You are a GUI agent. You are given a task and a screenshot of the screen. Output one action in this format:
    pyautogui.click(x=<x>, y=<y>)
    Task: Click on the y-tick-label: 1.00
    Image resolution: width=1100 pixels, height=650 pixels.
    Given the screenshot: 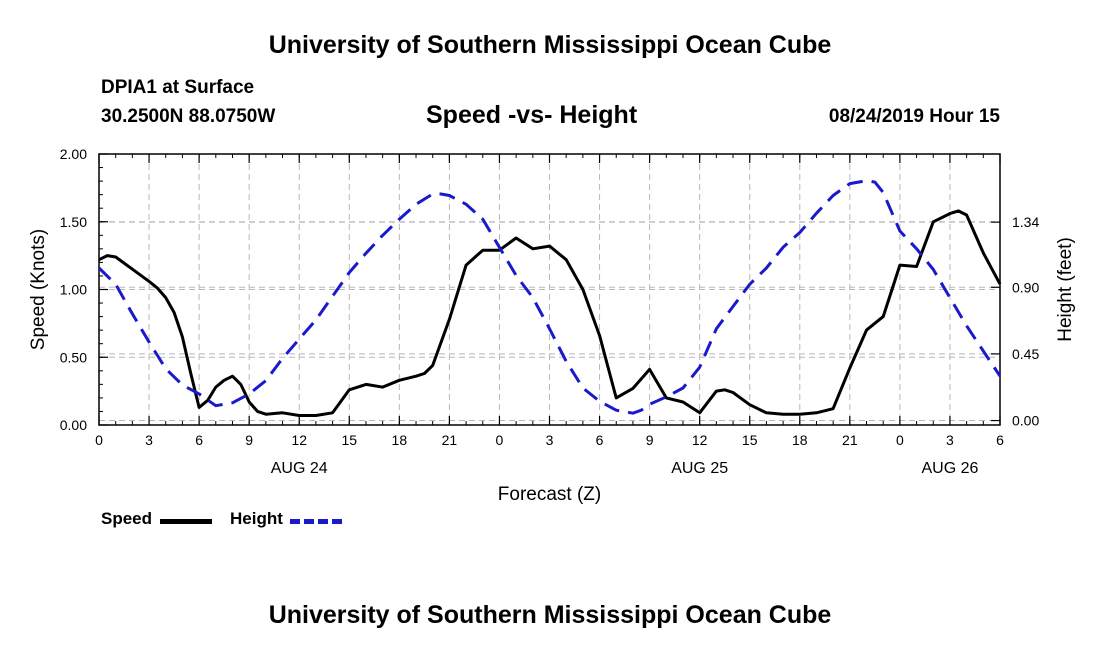 What is the action you would take?
    pyautogui.click(x=73, y=290)
    